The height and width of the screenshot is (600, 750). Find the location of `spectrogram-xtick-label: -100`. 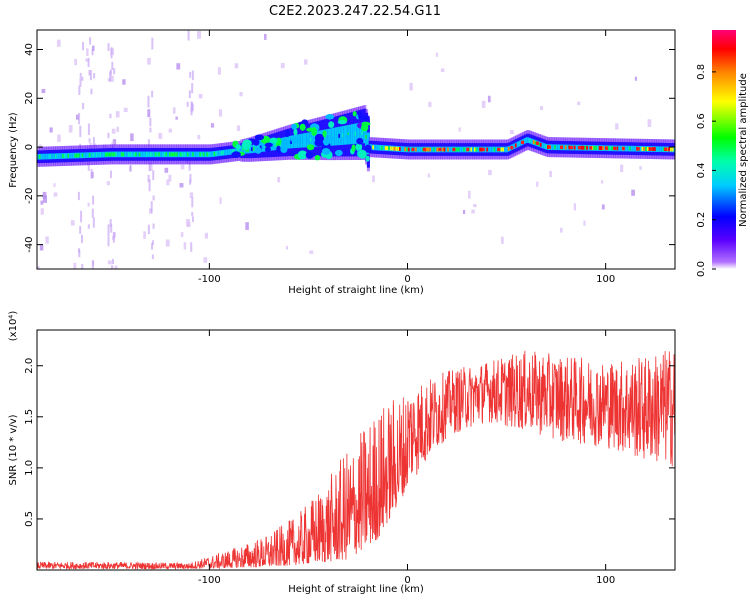

spectrogram-xtick-label: -100 is located at coordinates (209, 279).